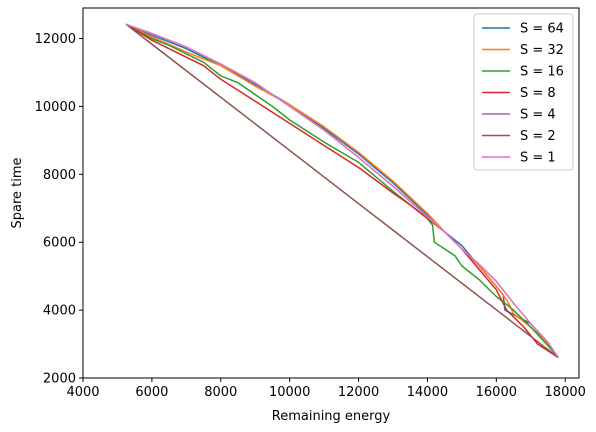 The image size is (596, 432). Describe the element at coordinates (59, 311) in the screenshot. I see `y-tick-label: 4000` at that location.